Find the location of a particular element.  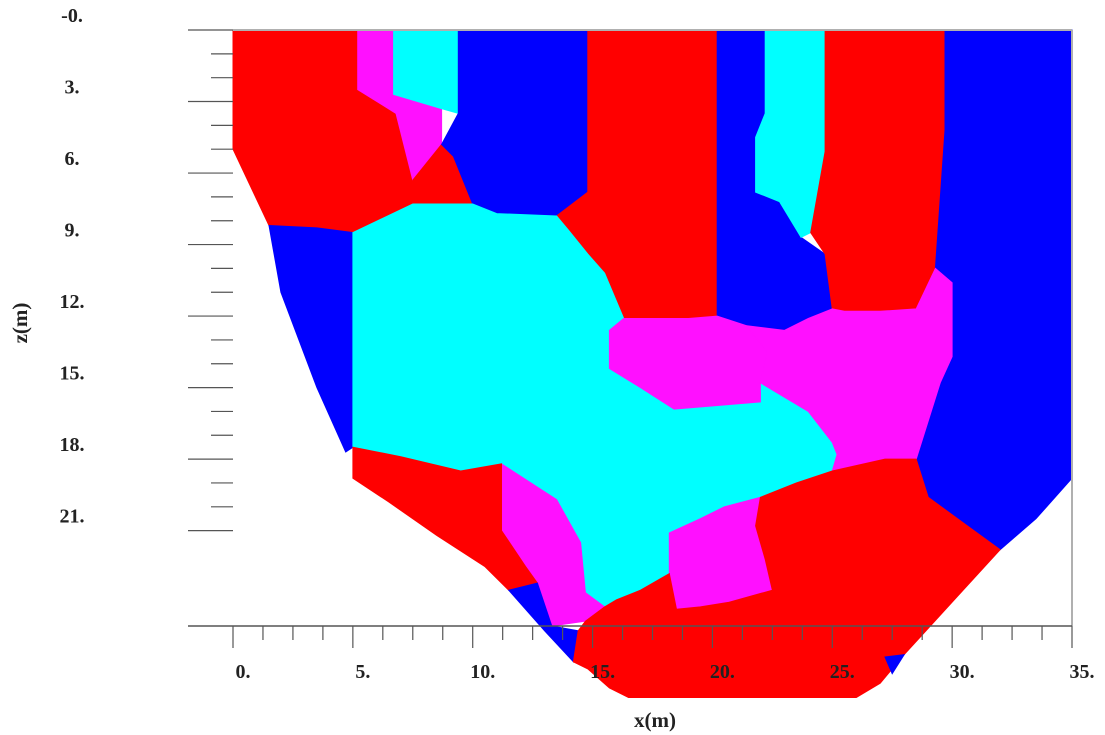

x-tick-label: 15. is located at coordinates (602, 672).